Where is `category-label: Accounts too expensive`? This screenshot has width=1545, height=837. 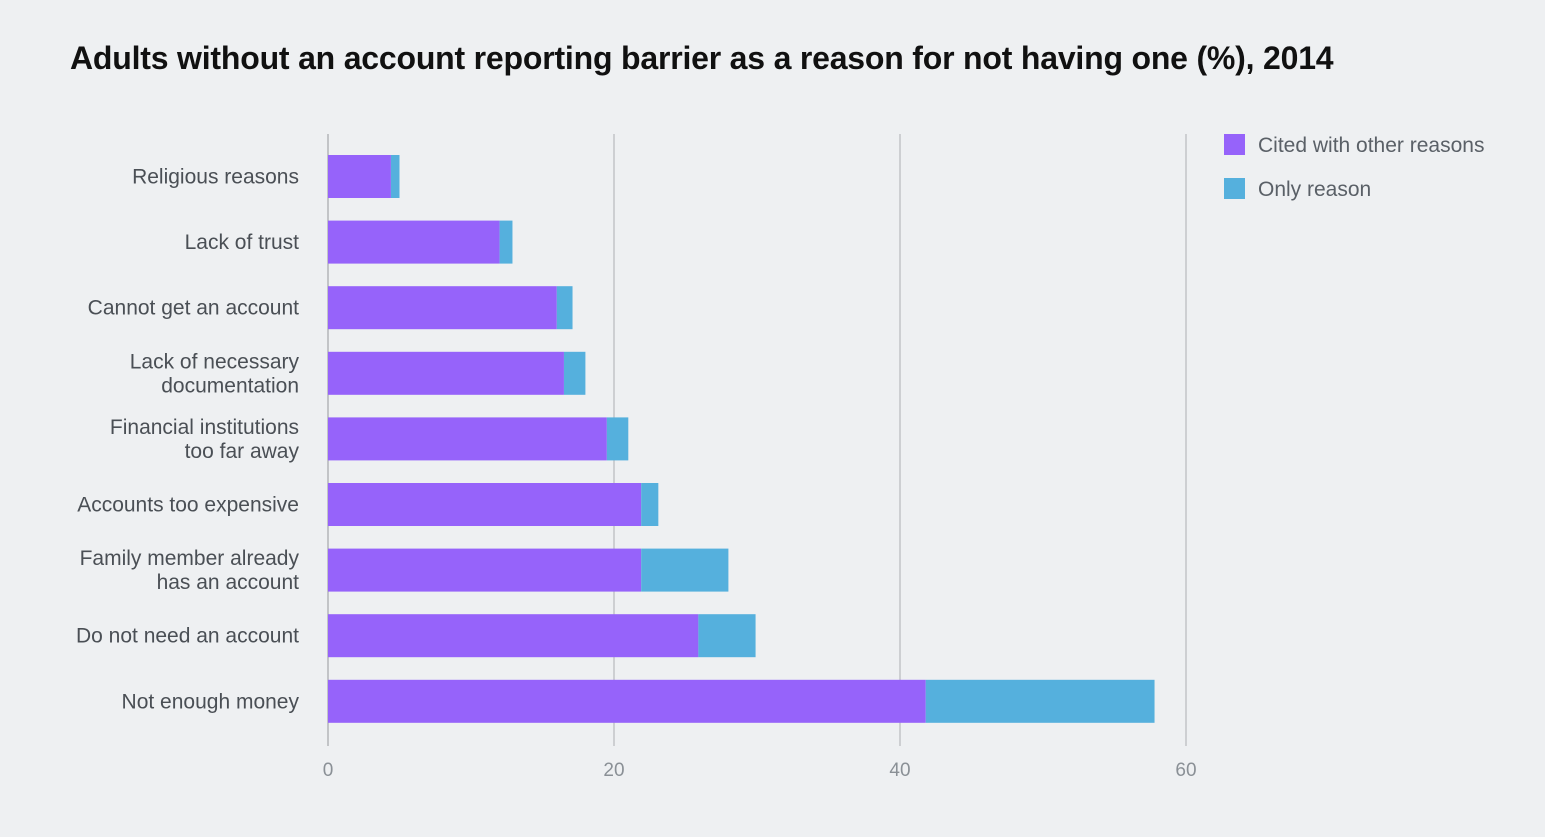 category-label: Accounts too expensive is located at coordinates (188, 505).